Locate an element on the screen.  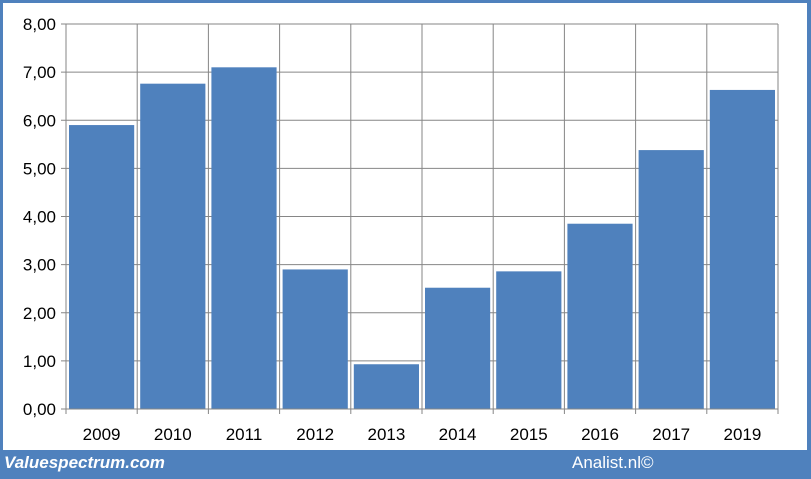
y-tick-label: 1,00 is located at coordinates (39, 361).